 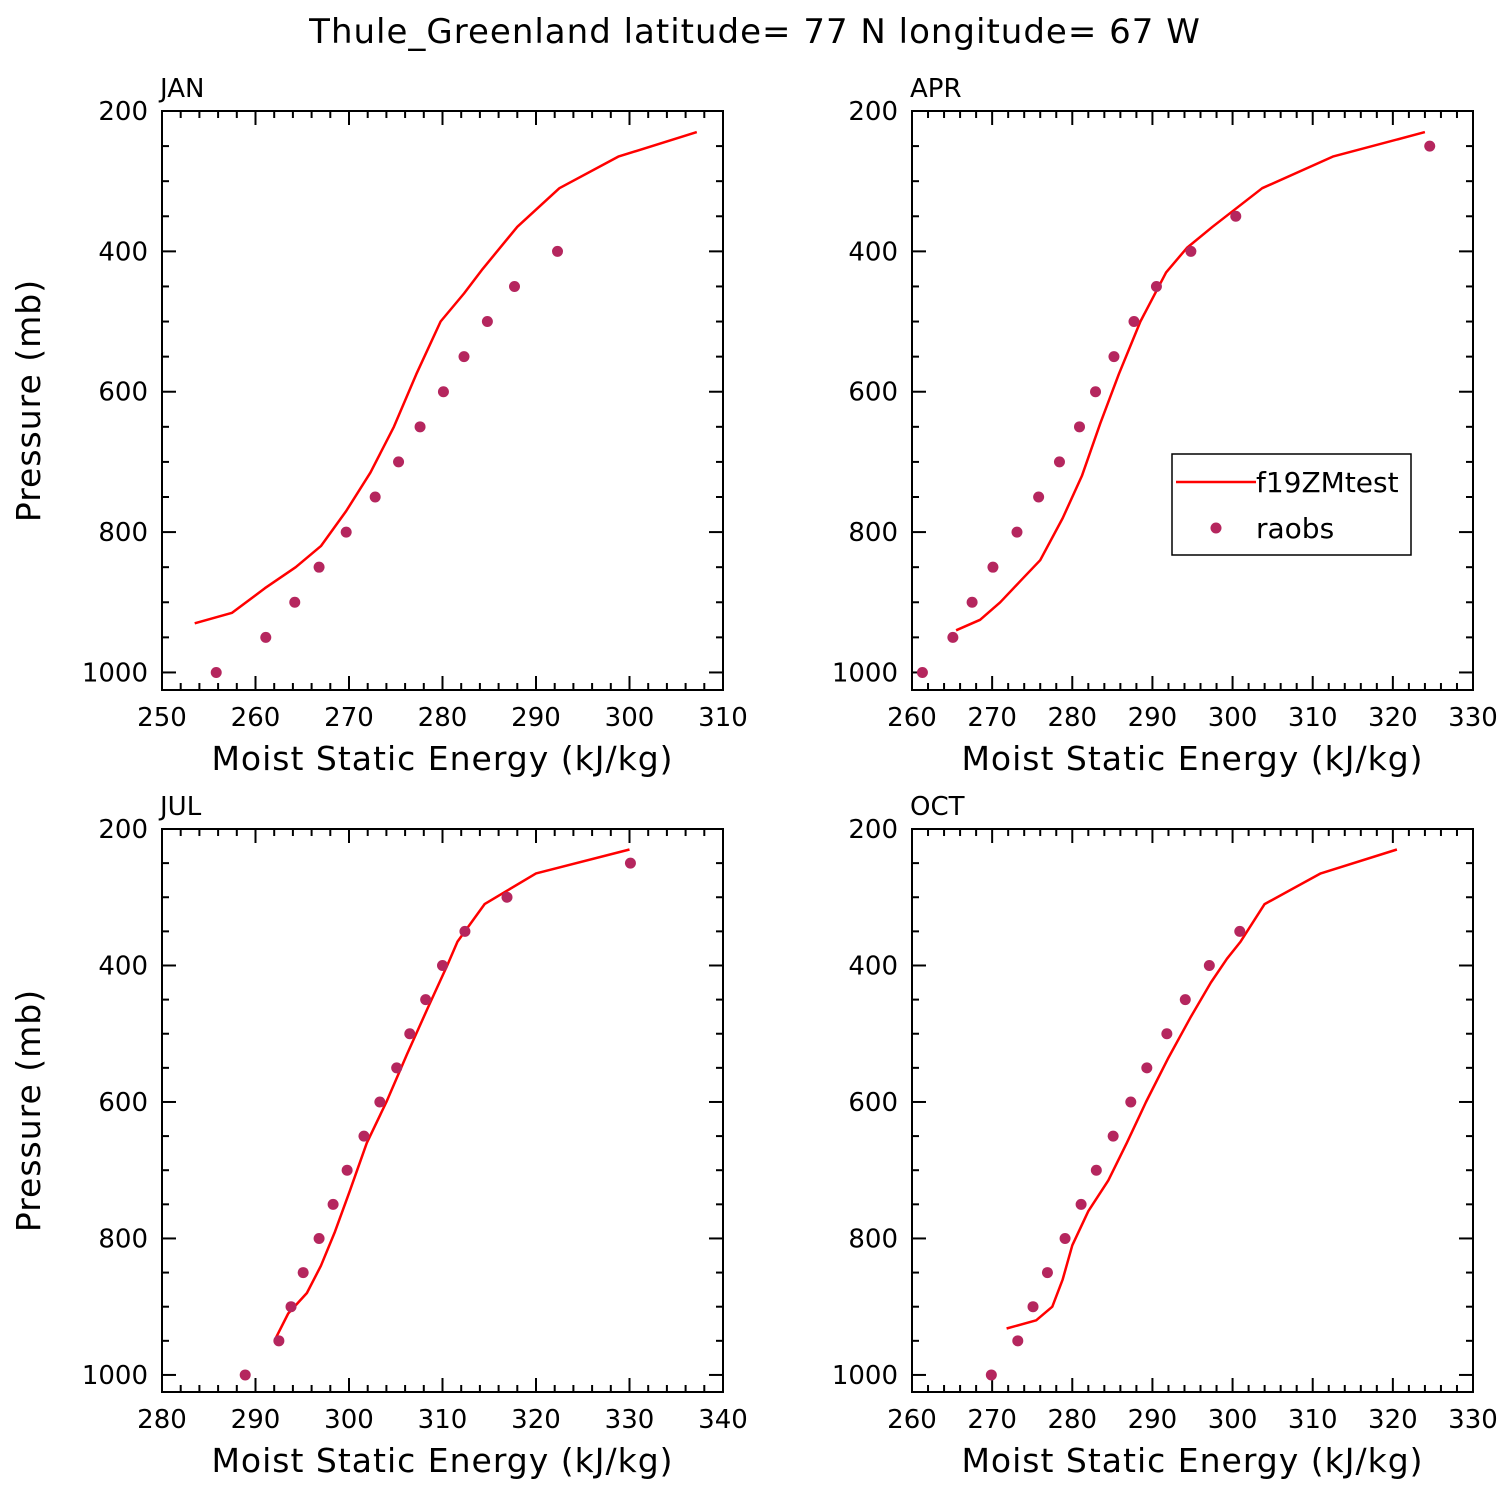 What do you see at coordinates (1291, 504) in the screenshot?
I see `legend-box` at bounding box center [1291, 504].